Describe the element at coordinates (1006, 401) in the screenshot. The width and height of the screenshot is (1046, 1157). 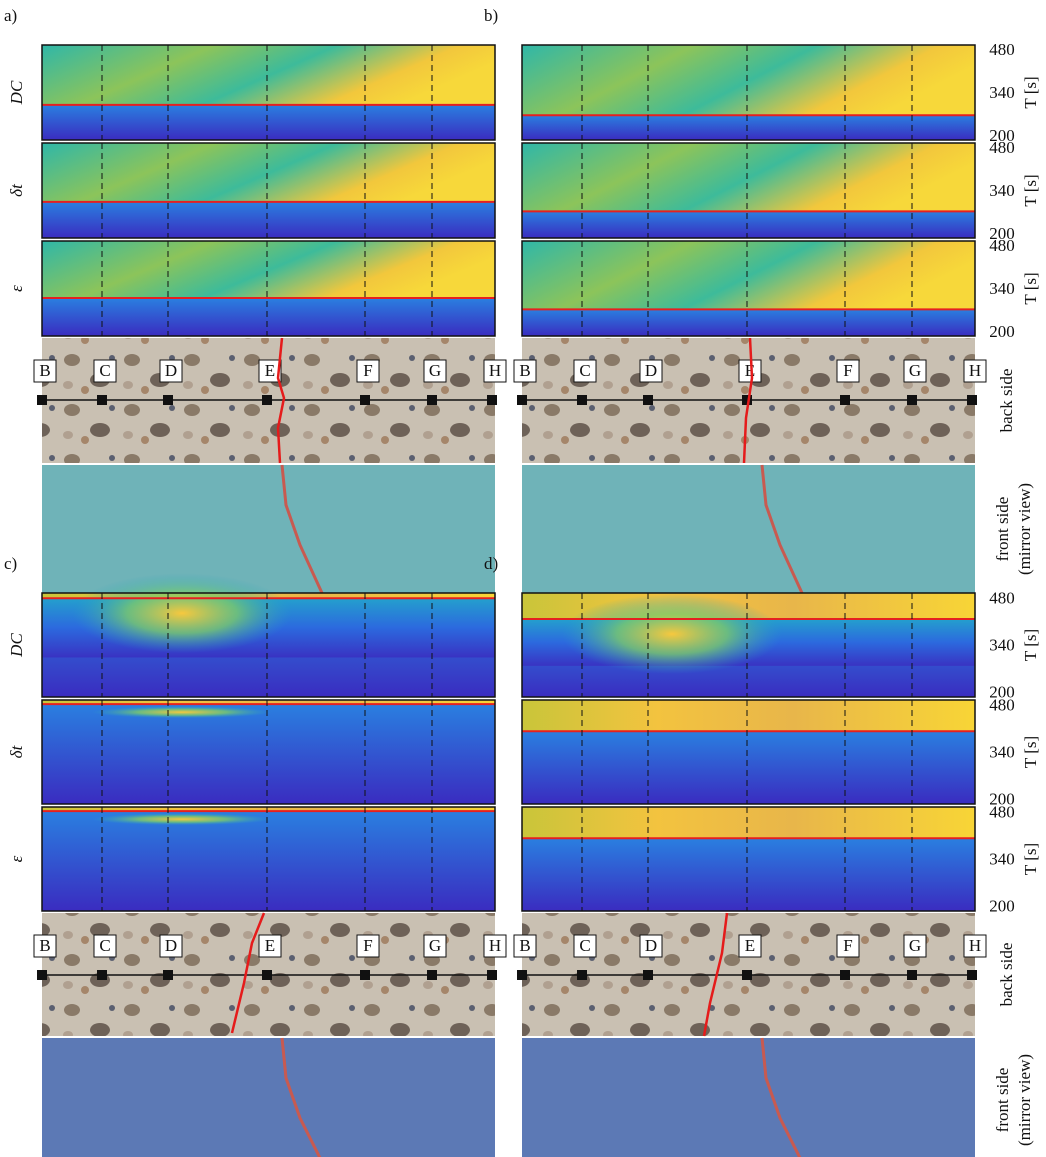
I see `back-label: back side` at that location.